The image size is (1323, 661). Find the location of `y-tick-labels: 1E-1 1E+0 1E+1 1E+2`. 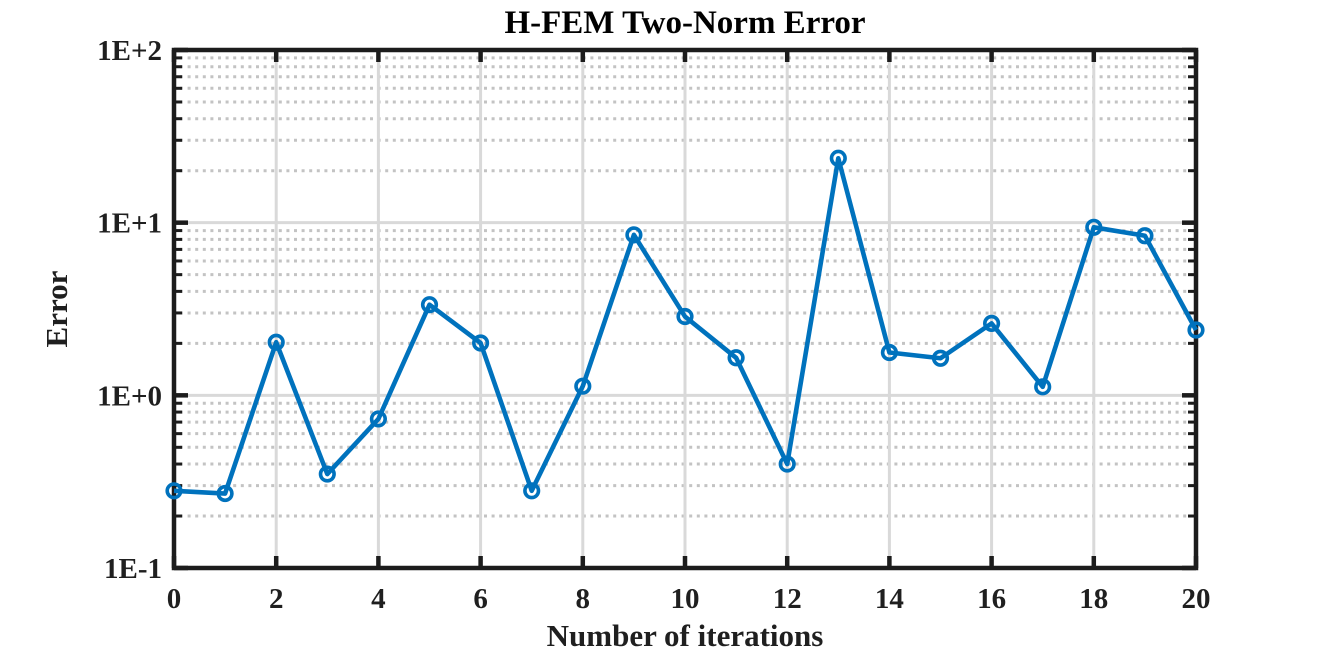

y-tick-labels: 1E-1 1E+0 1E+1 1E+2 is located at coordinates (129, 310).